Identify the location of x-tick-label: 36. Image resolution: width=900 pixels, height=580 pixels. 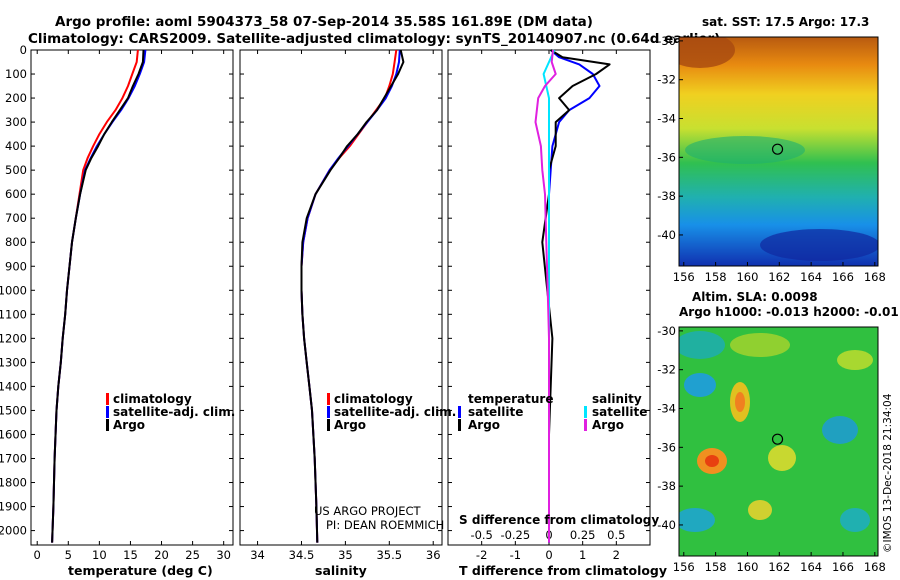
(433, 555).